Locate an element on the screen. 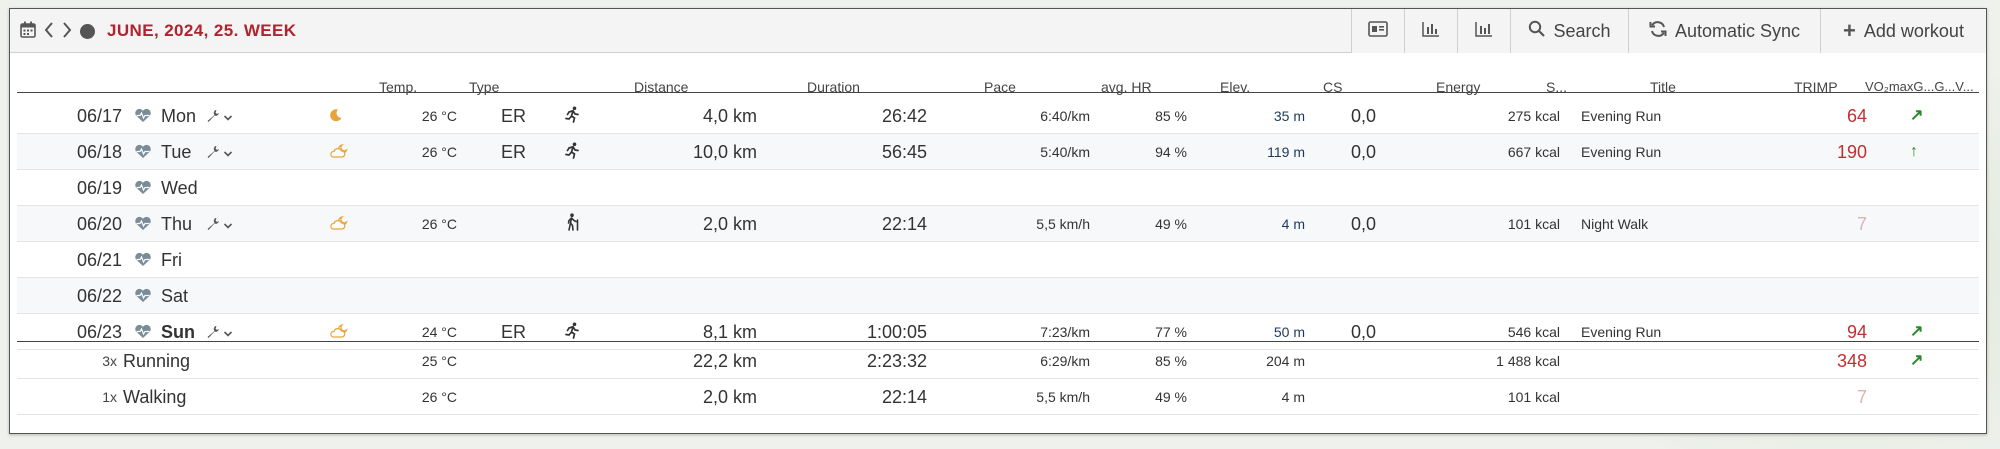  table-row: 06/21 Fri is located at coordinates (998, 260).